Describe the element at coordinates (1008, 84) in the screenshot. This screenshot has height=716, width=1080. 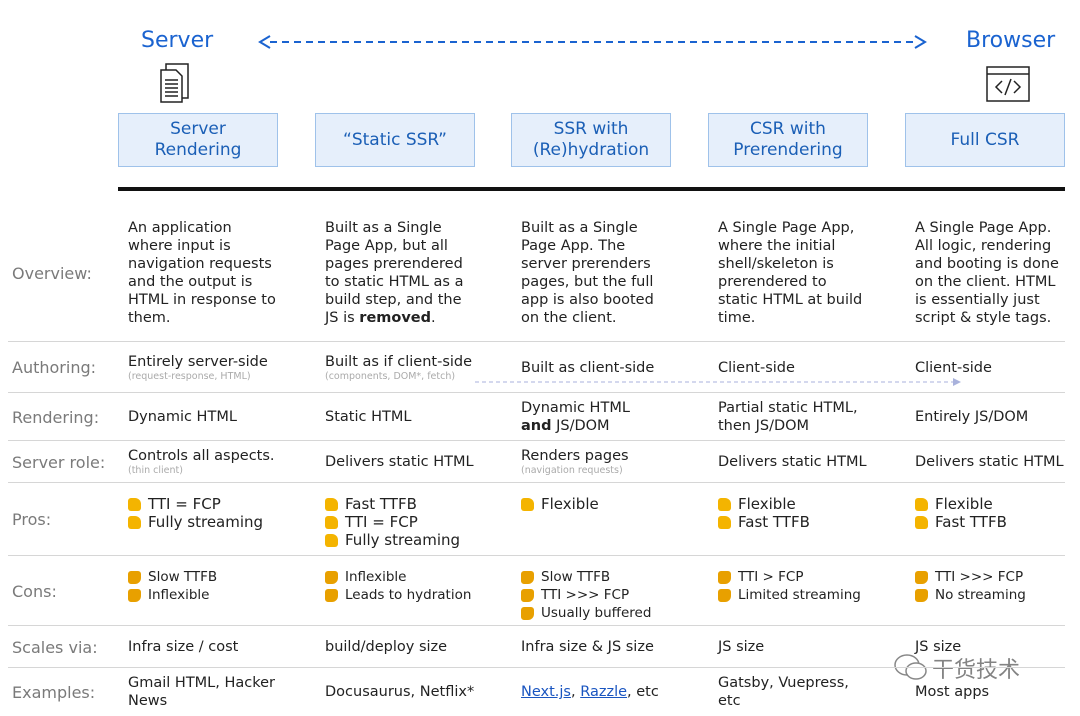
I see `browser-icon` at that location.